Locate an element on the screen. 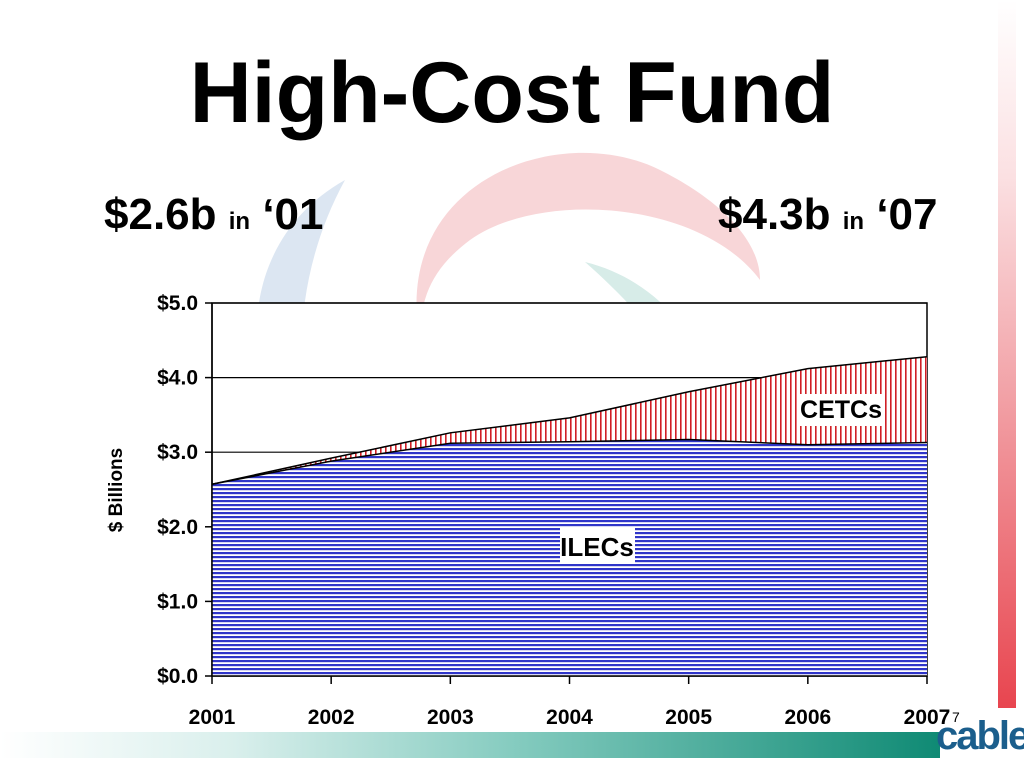 This screenshot has height=768, width=1024. label-ilecs: ILECs is located at coordinates (597, 547).